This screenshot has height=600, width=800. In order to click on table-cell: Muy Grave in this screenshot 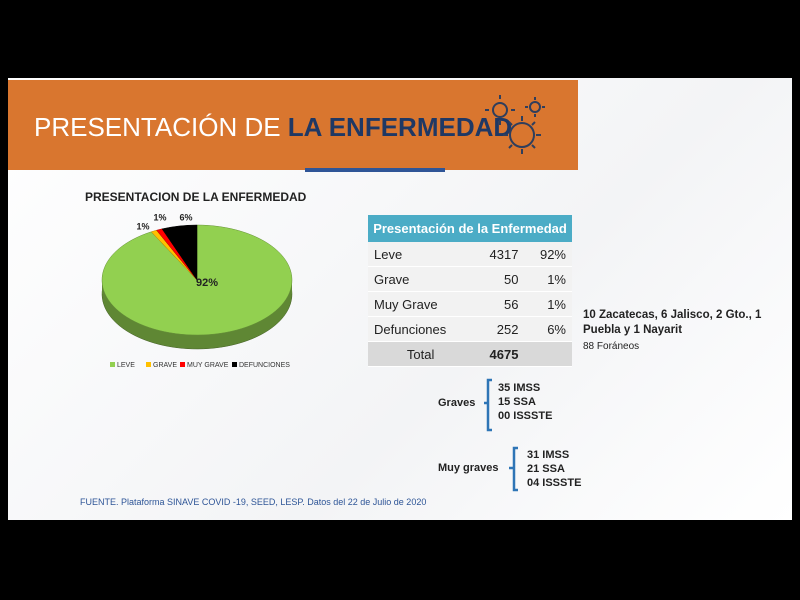, I will do `click(421, 304)`.